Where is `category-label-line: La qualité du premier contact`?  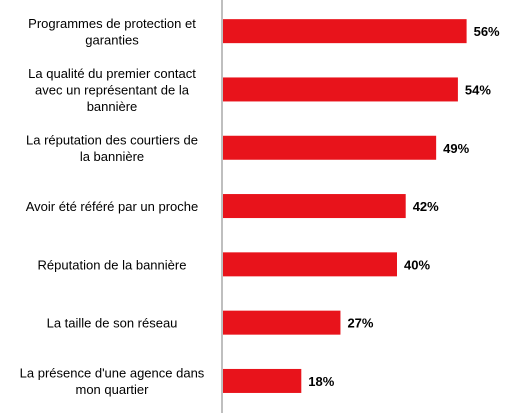
category-label-line: La qualité du premier contact is located at coordinates (112, 73).